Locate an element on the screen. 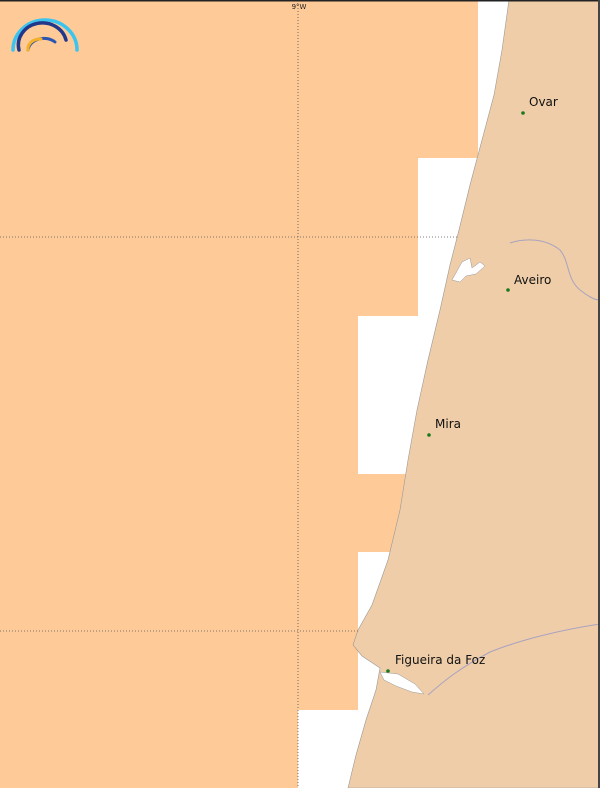 This screenshot has width=600, height=788. river-mondego is located at coordinates (513, 659).